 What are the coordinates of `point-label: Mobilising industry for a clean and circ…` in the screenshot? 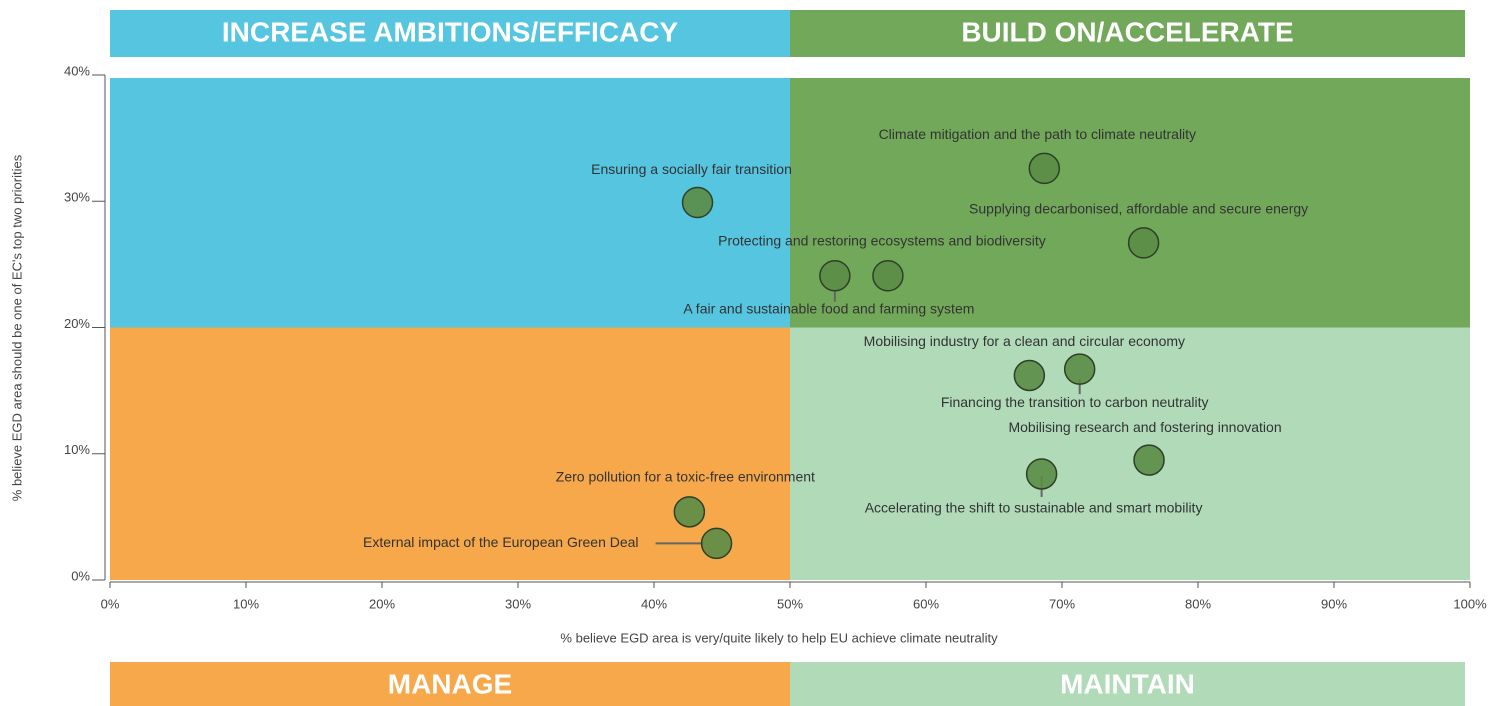 It's located at (1024, 341).